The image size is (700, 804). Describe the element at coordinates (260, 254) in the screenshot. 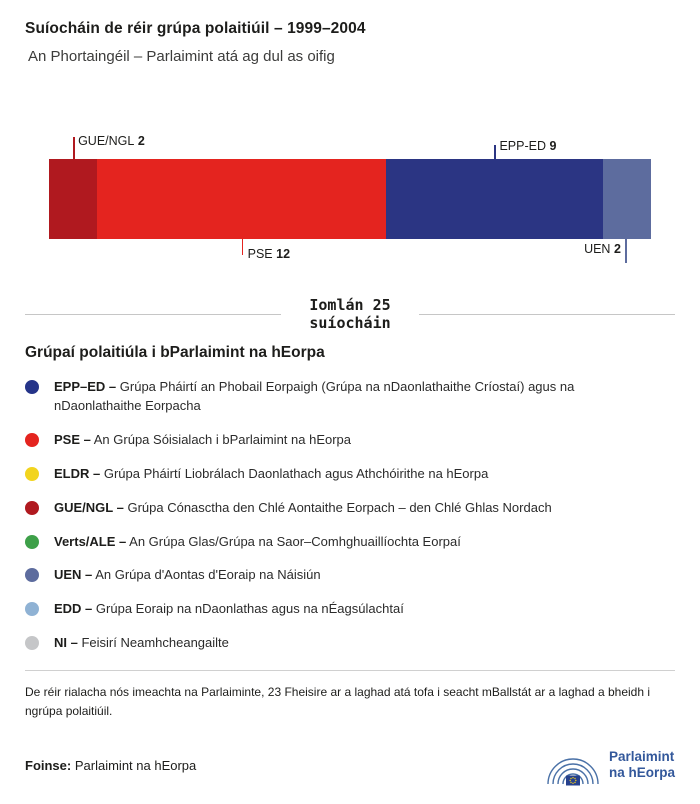

I see `bar-label-name: PSE` at that location.